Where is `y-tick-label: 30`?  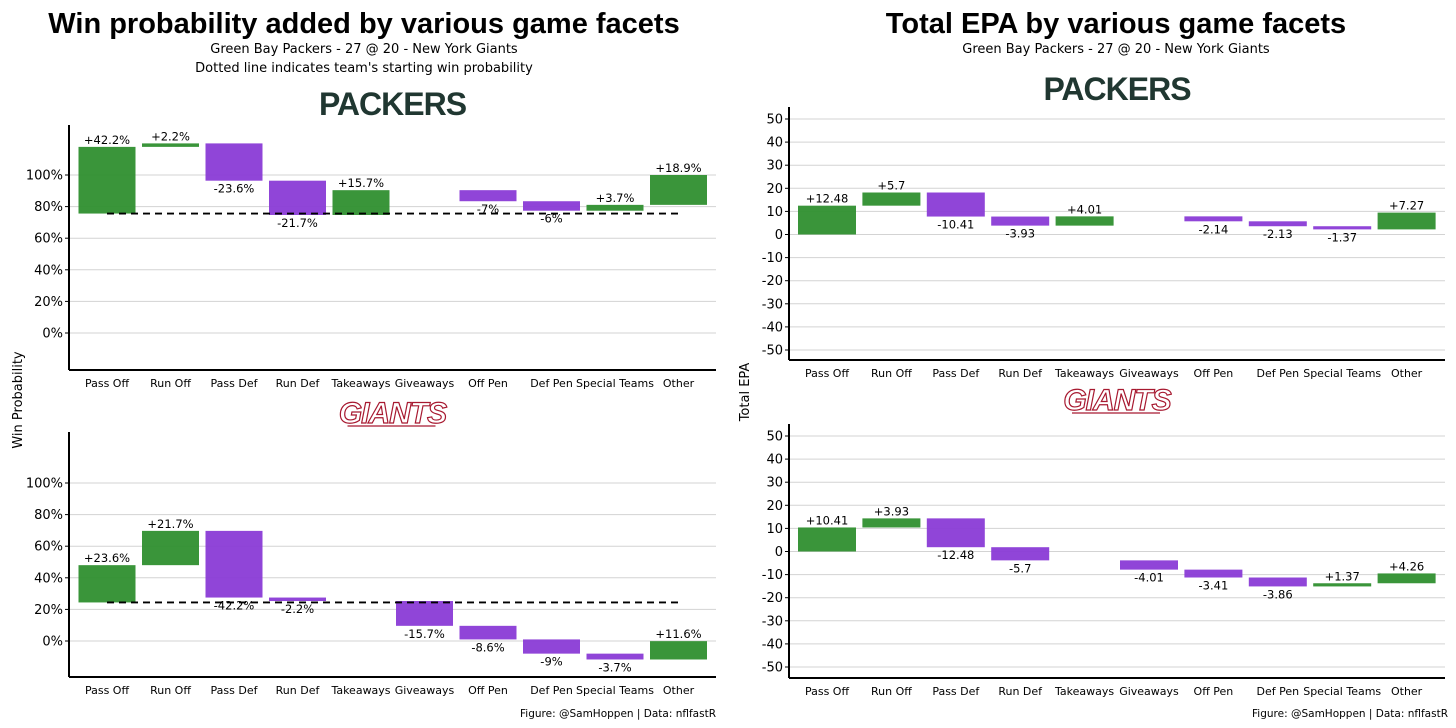 y-tick-label: 30 is located at coordinates (774, 483).